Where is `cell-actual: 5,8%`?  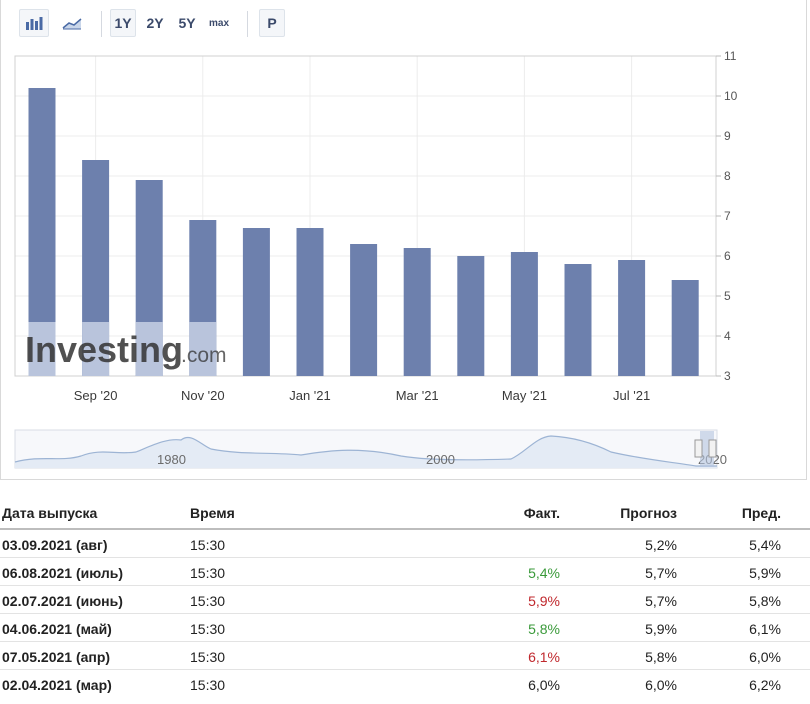
cell-actual: 5,8% is located at coordinates (544, 629).